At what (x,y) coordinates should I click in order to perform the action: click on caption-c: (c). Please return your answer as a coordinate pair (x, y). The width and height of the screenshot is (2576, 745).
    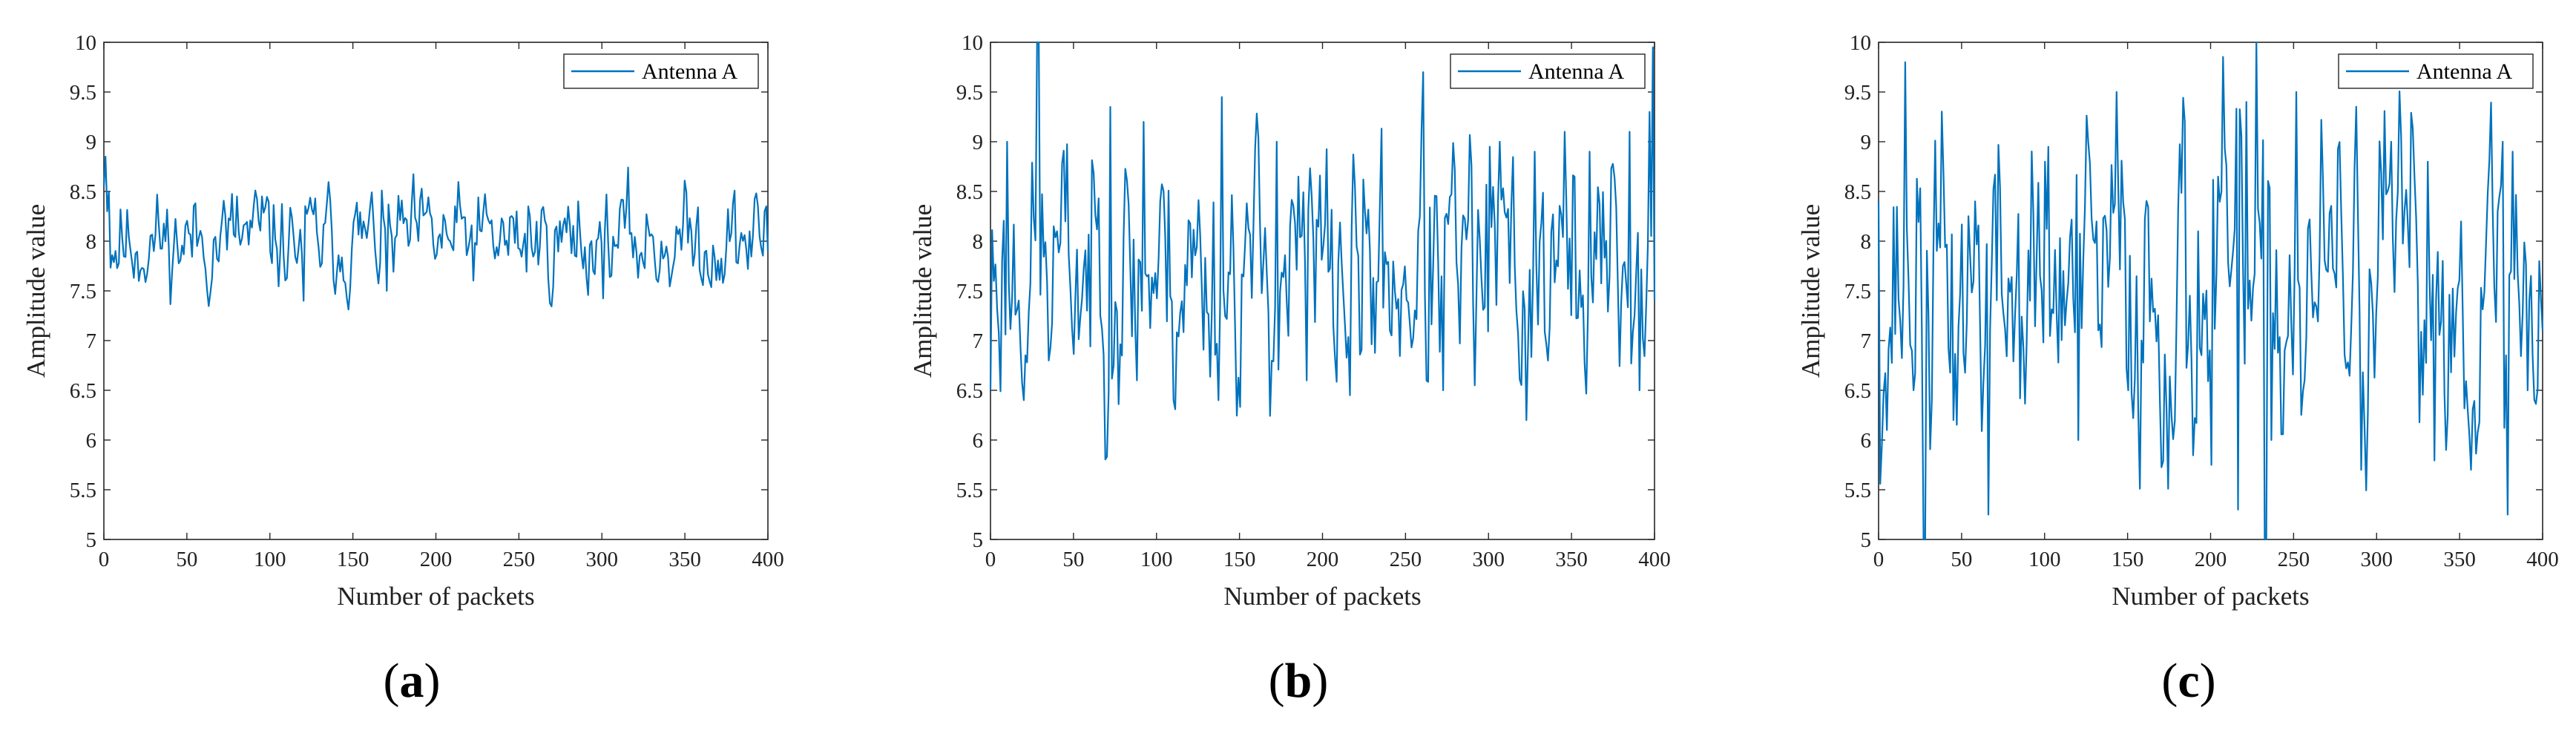
    Looking at the image, I should click on (2188, 681).